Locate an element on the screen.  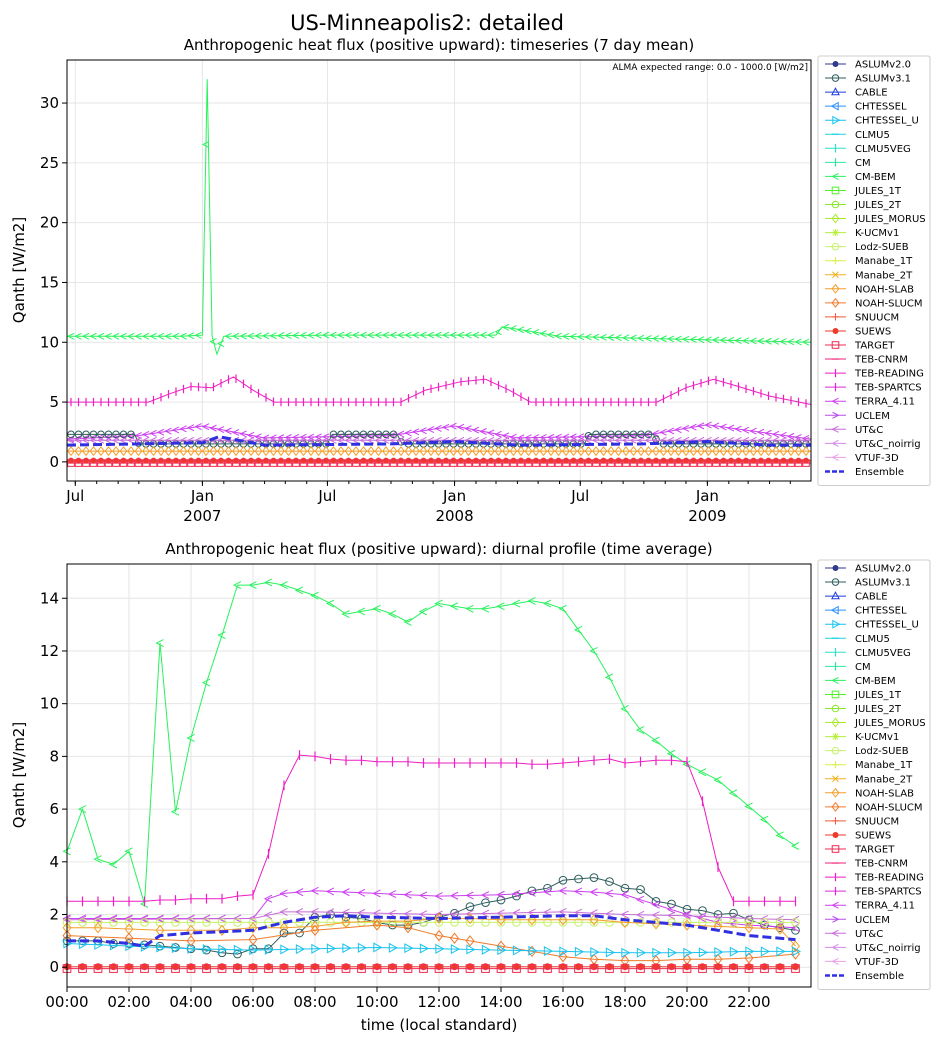
legend-item: TEB-READING is located at coordinates (874, 878).